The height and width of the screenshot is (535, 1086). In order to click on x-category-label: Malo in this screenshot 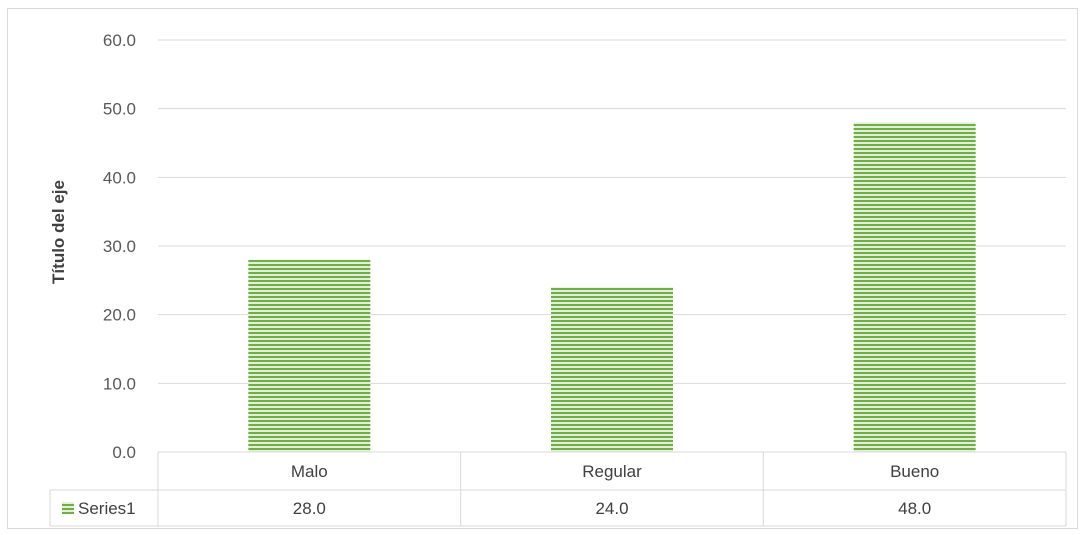, I will do `click(309, 471)`.